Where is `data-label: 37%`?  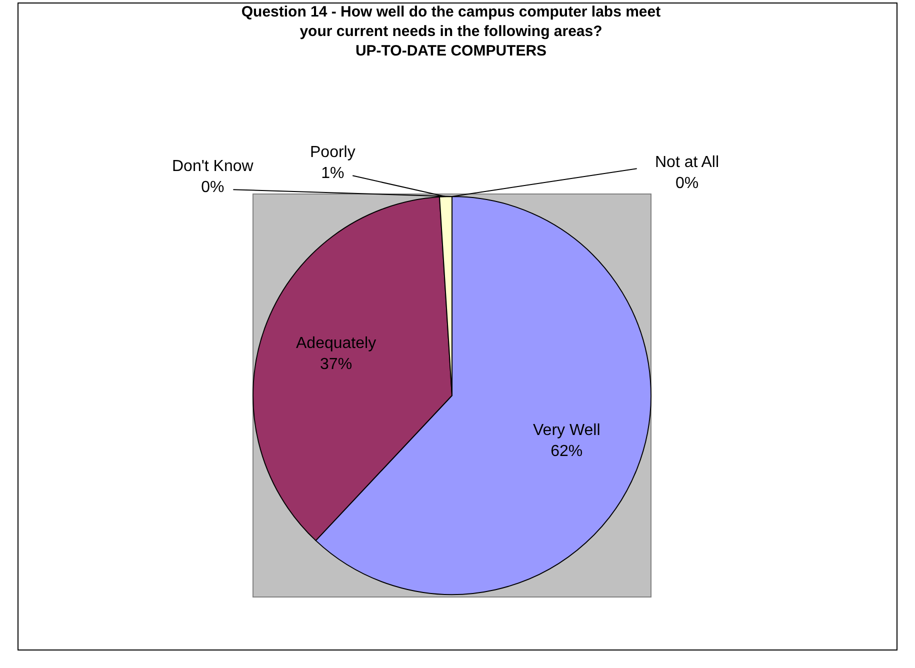
data-label: 37% is located at coordinates (336, 364).